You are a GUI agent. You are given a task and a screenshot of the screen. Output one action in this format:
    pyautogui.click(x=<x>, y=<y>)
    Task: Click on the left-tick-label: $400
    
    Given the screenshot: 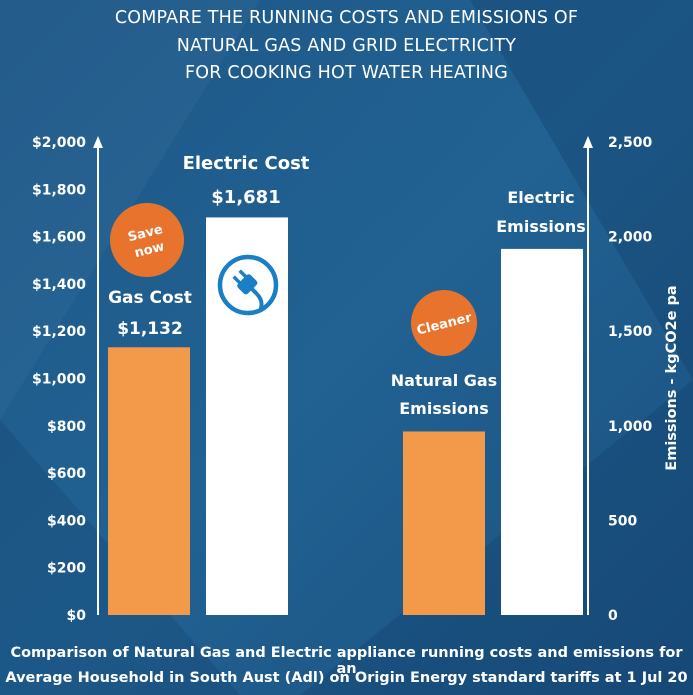 What is the action you would take?
    pyautogui.click(x=66, y=521)
    